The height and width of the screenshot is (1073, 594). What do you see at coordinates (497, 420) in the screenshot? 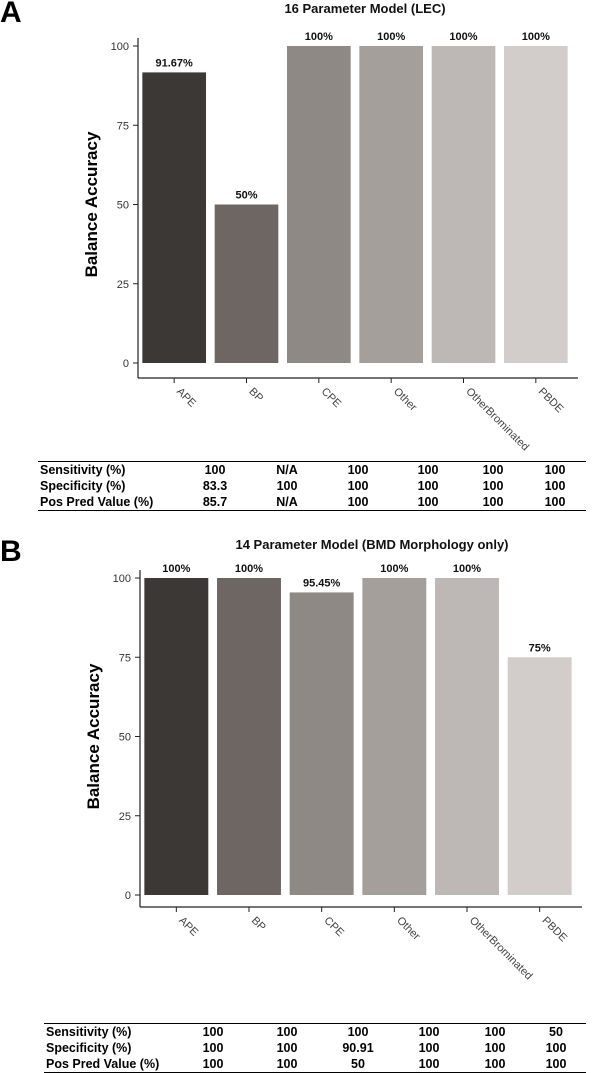
I see `x-tick-label: OtherBrominated` at bounding box center [497, 420].